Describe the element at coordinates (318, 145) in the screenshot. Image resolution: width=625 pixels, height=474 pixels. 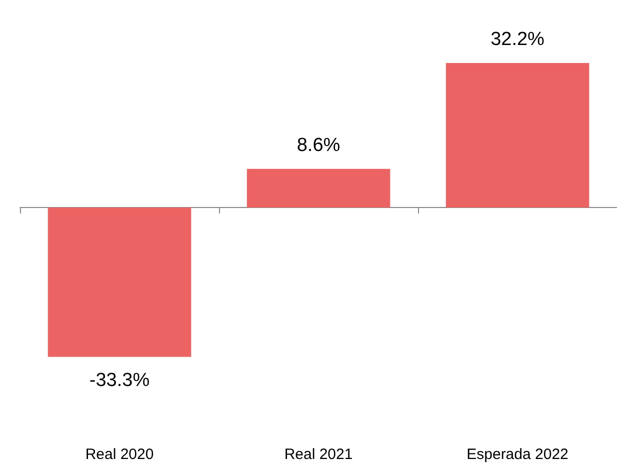
I see `data-label: 8.6%` at that location.